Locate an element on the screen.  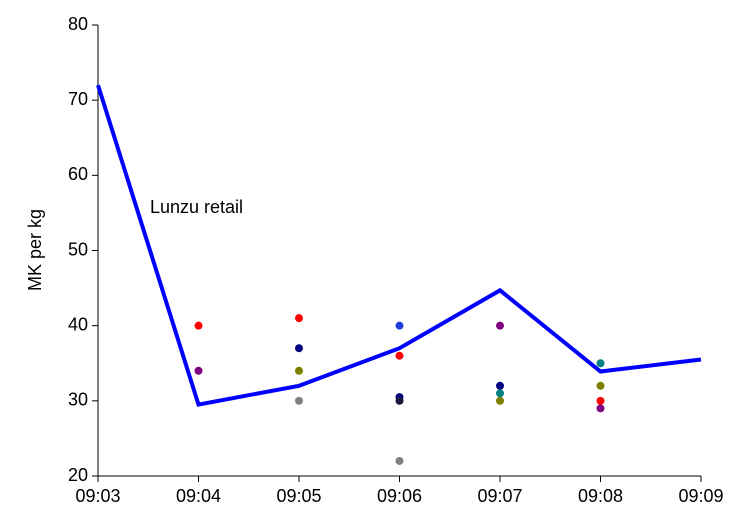
x-tick-label: 09:05 is located at coordinates (298, 496).